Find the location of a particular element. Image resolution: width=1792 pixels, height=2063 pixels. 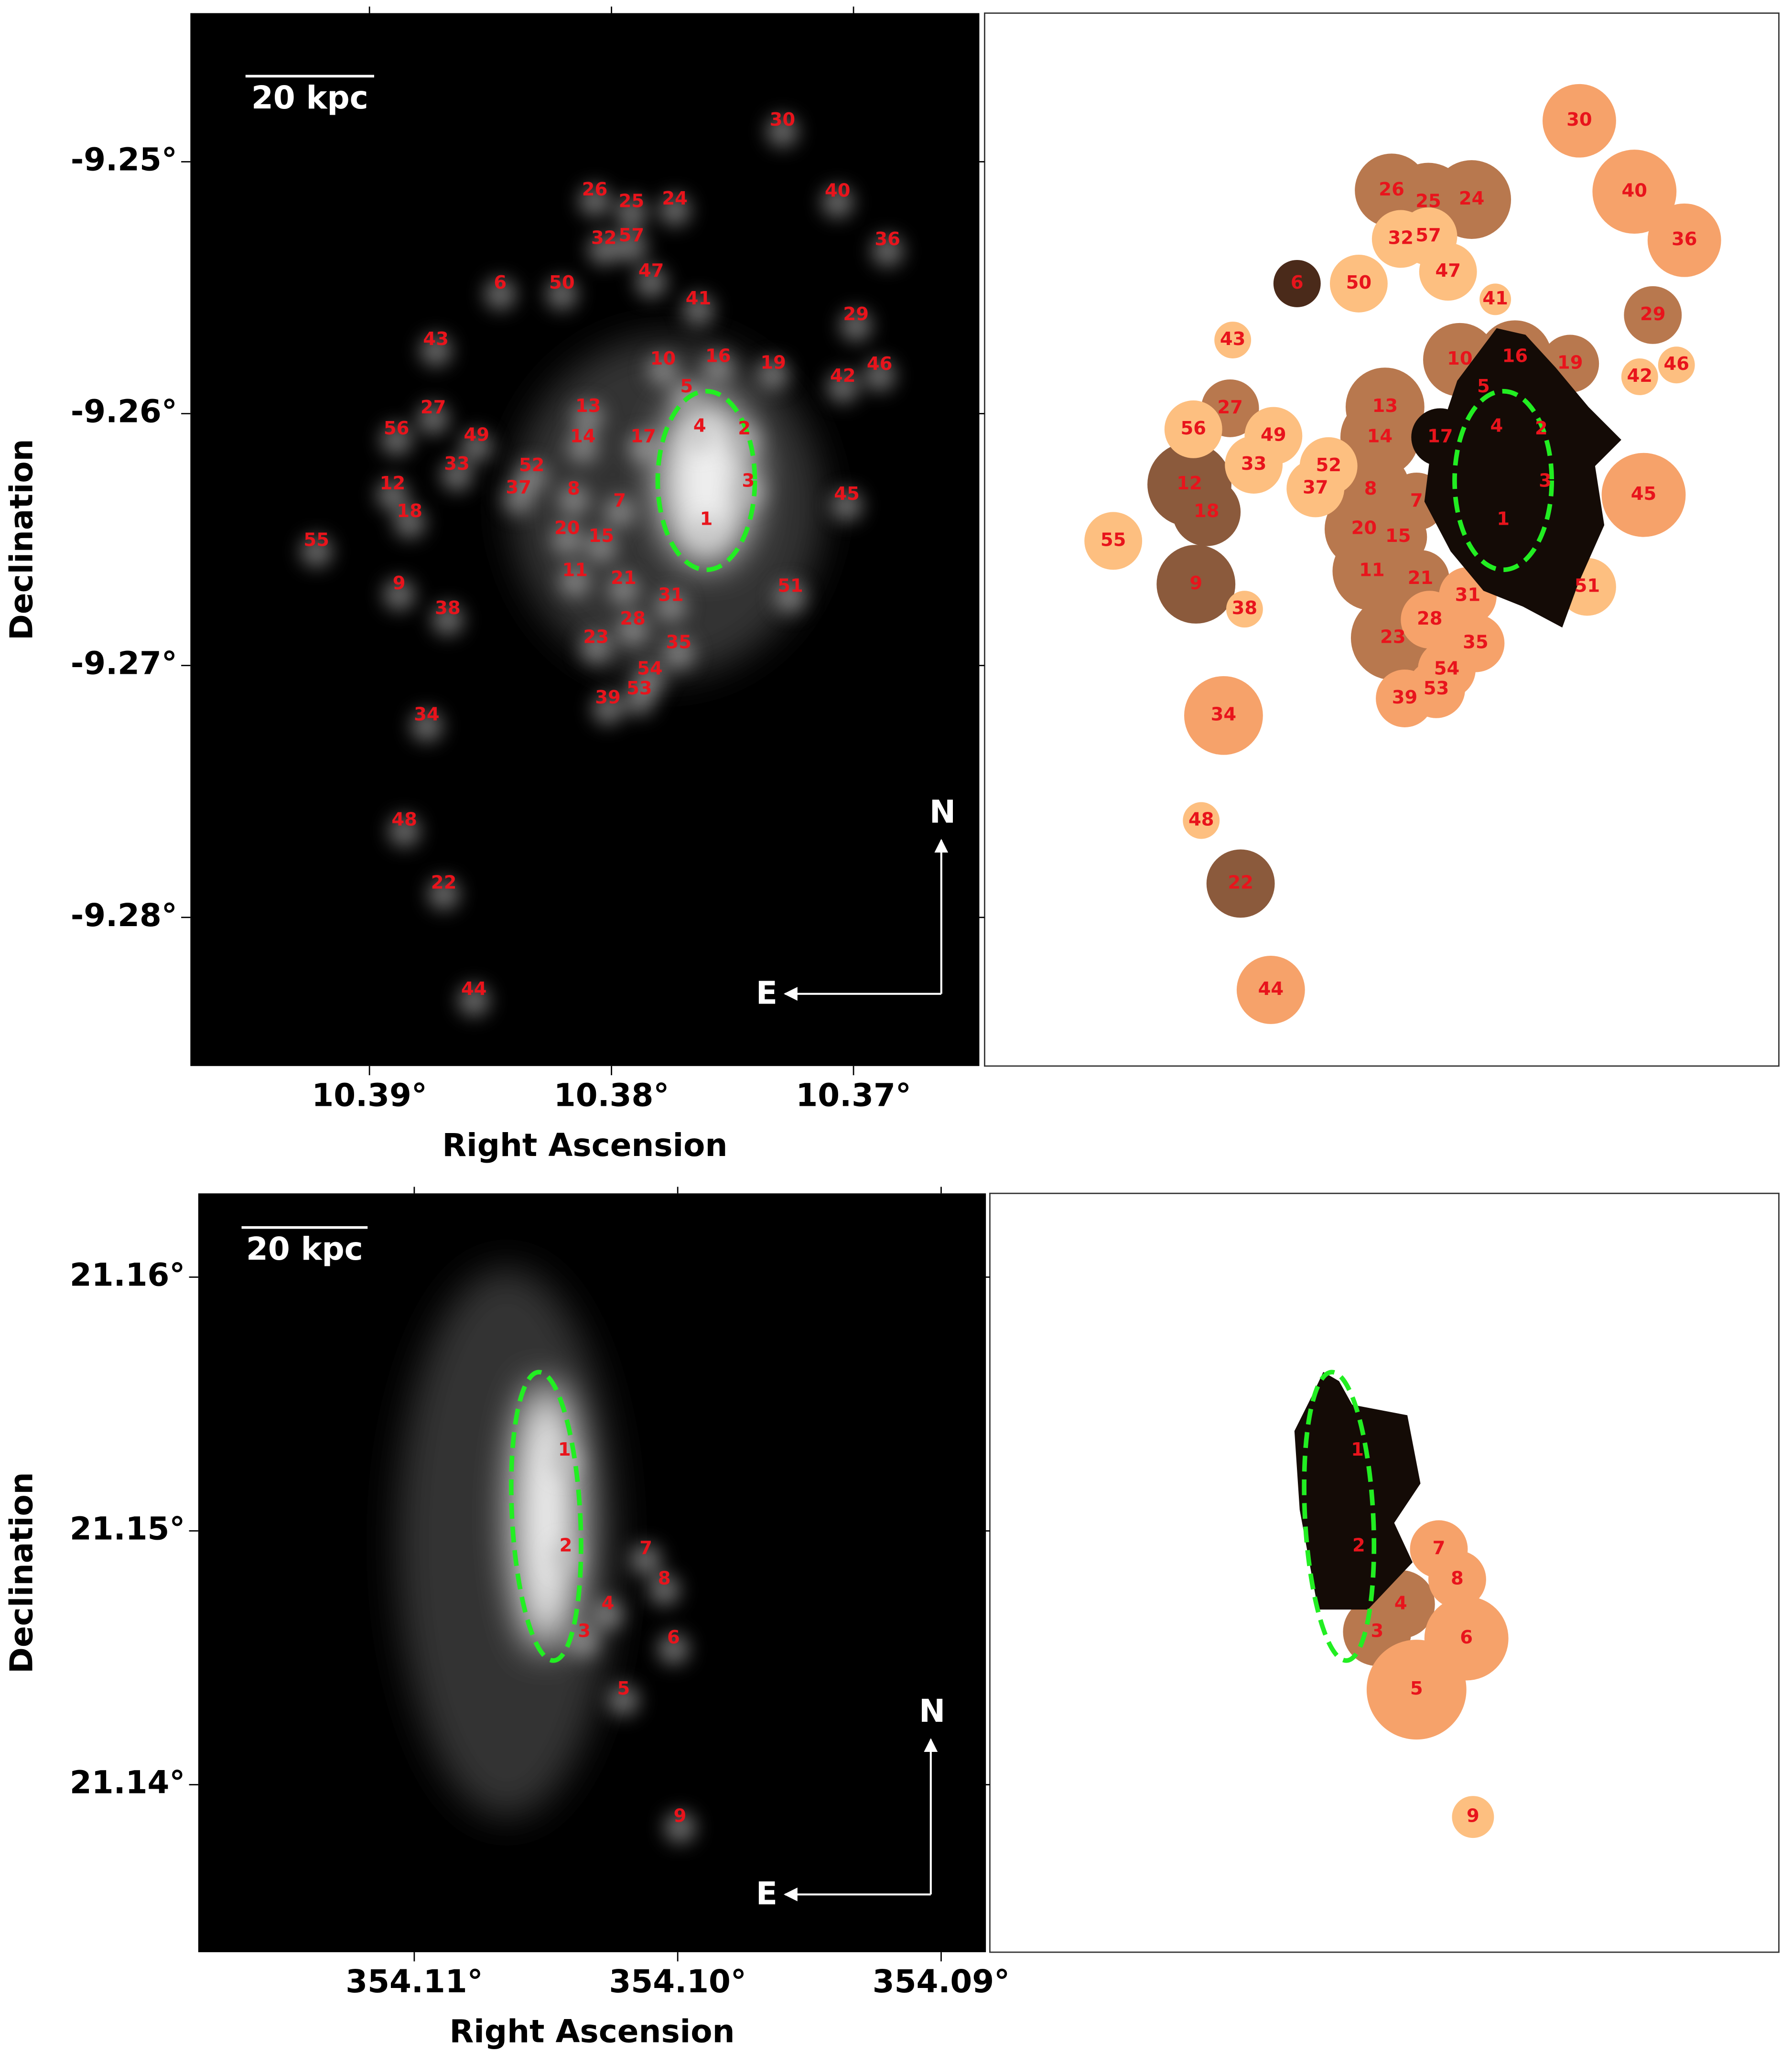

region-label: 31 is located at coordinates (671, 595).